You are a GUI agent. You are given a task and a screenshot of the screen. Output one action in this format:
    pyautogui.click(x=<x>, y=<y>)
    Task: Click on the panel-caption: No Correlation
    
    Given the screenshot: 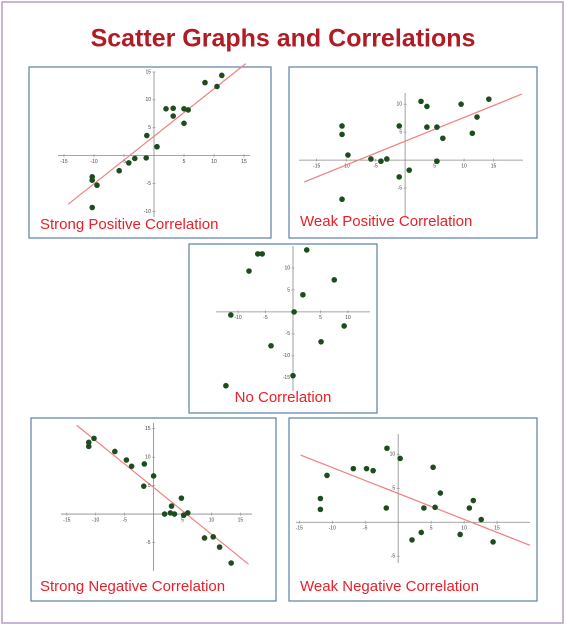 What is the action you would take?
    pyautogui.click(x=283, y=397)
    